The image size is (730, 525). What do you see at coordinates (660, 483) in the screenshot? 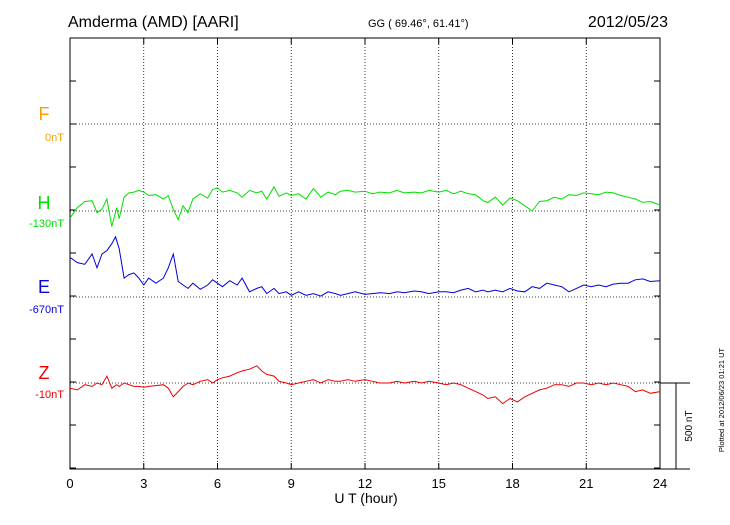
I see `x-tick-label: 24` at bounding box center [660, 483].